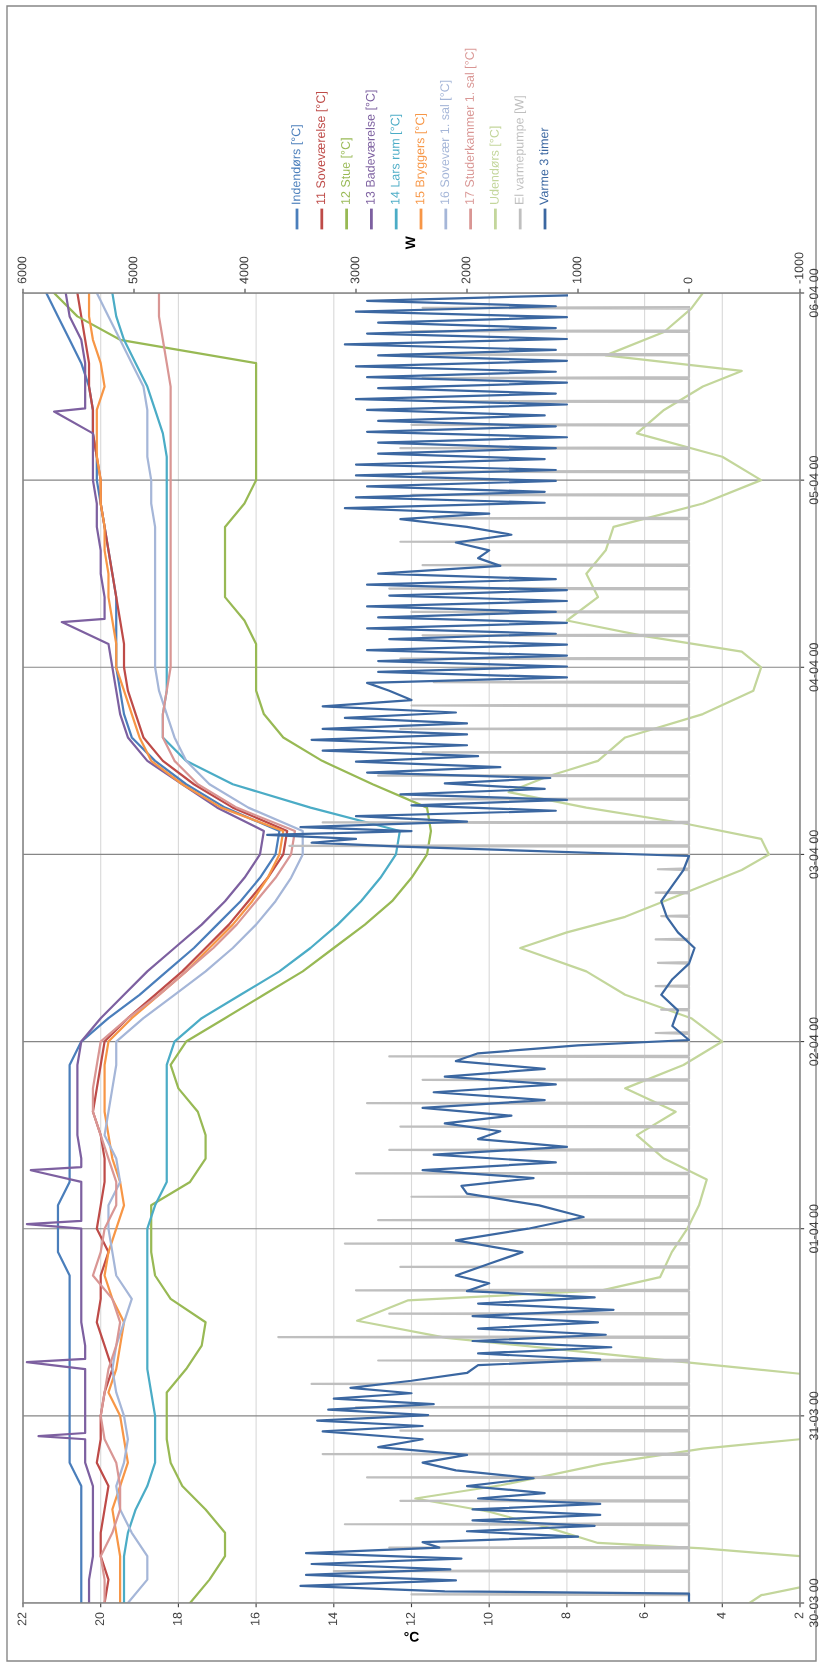 The image size is (819, 1663). I want to click on y-tick-label: 05-04 00, so click(814, 480).